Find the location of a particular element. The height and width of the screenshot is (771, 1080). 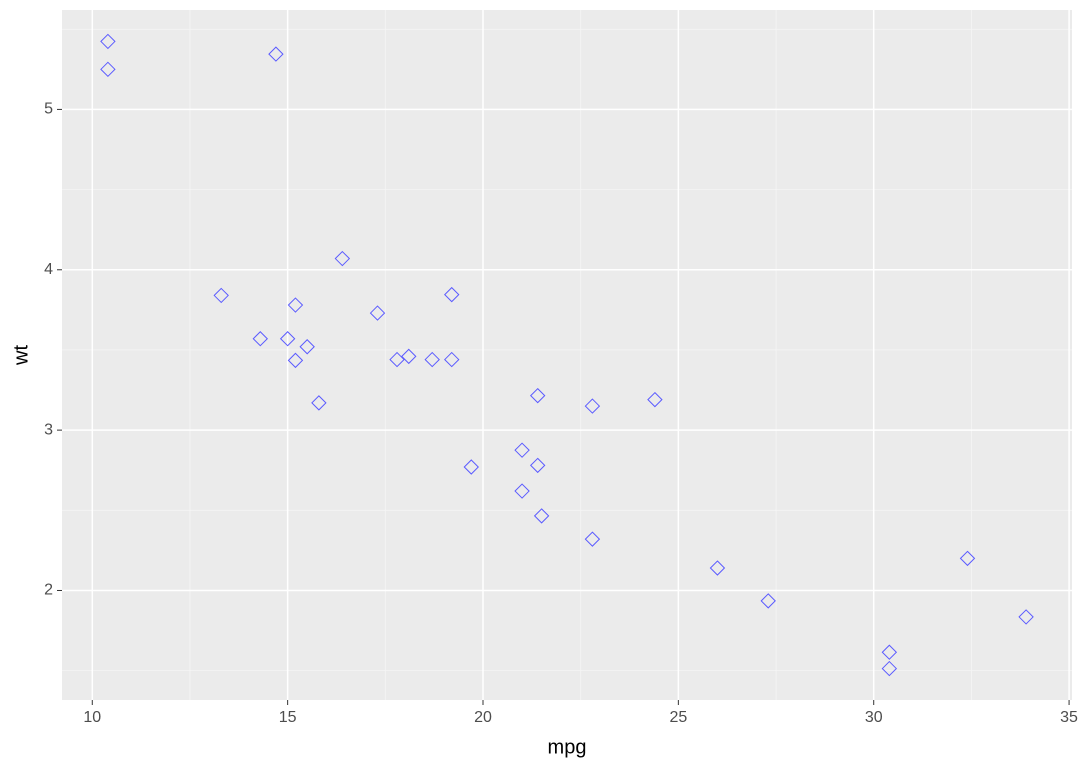

y-tick-label: 4 is located at coordinates (48, 269).